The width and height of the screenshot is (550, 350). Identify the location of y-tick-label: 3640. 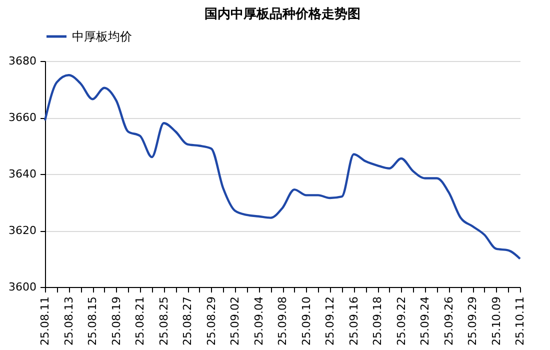
(22, 174).